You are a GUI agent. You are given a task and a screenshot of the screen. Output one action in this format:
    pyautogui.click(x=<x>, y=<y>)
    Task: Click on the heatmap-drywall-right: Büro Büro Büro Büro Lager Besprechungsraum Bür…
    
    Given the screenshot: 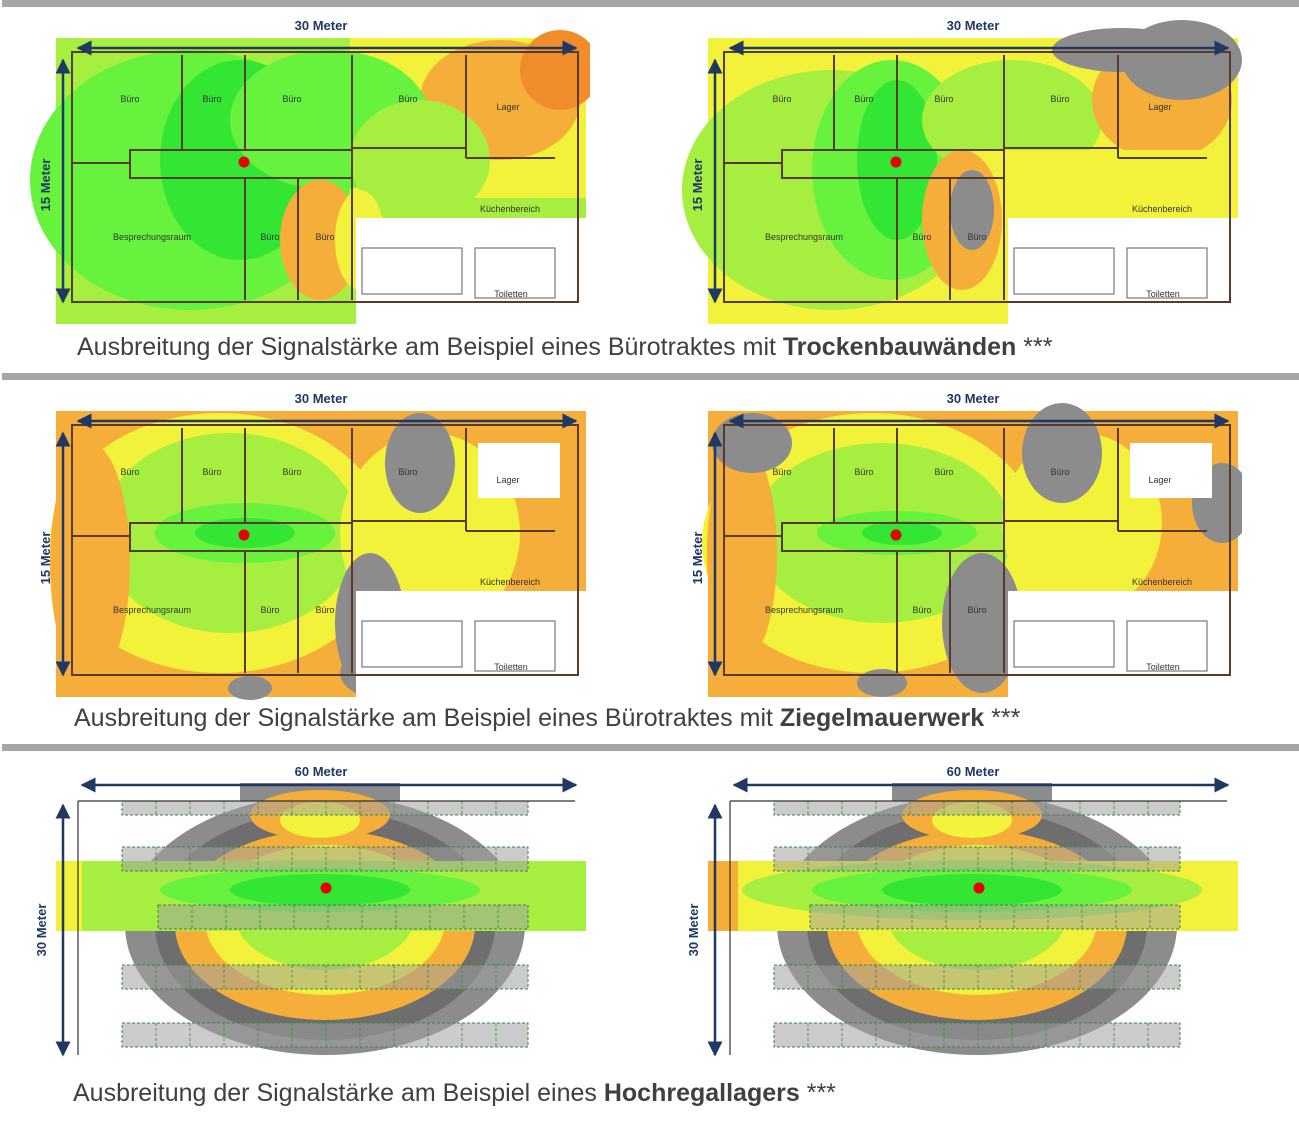 What is the action you would take?
    pyautogui.click(x=962, y=173)
    